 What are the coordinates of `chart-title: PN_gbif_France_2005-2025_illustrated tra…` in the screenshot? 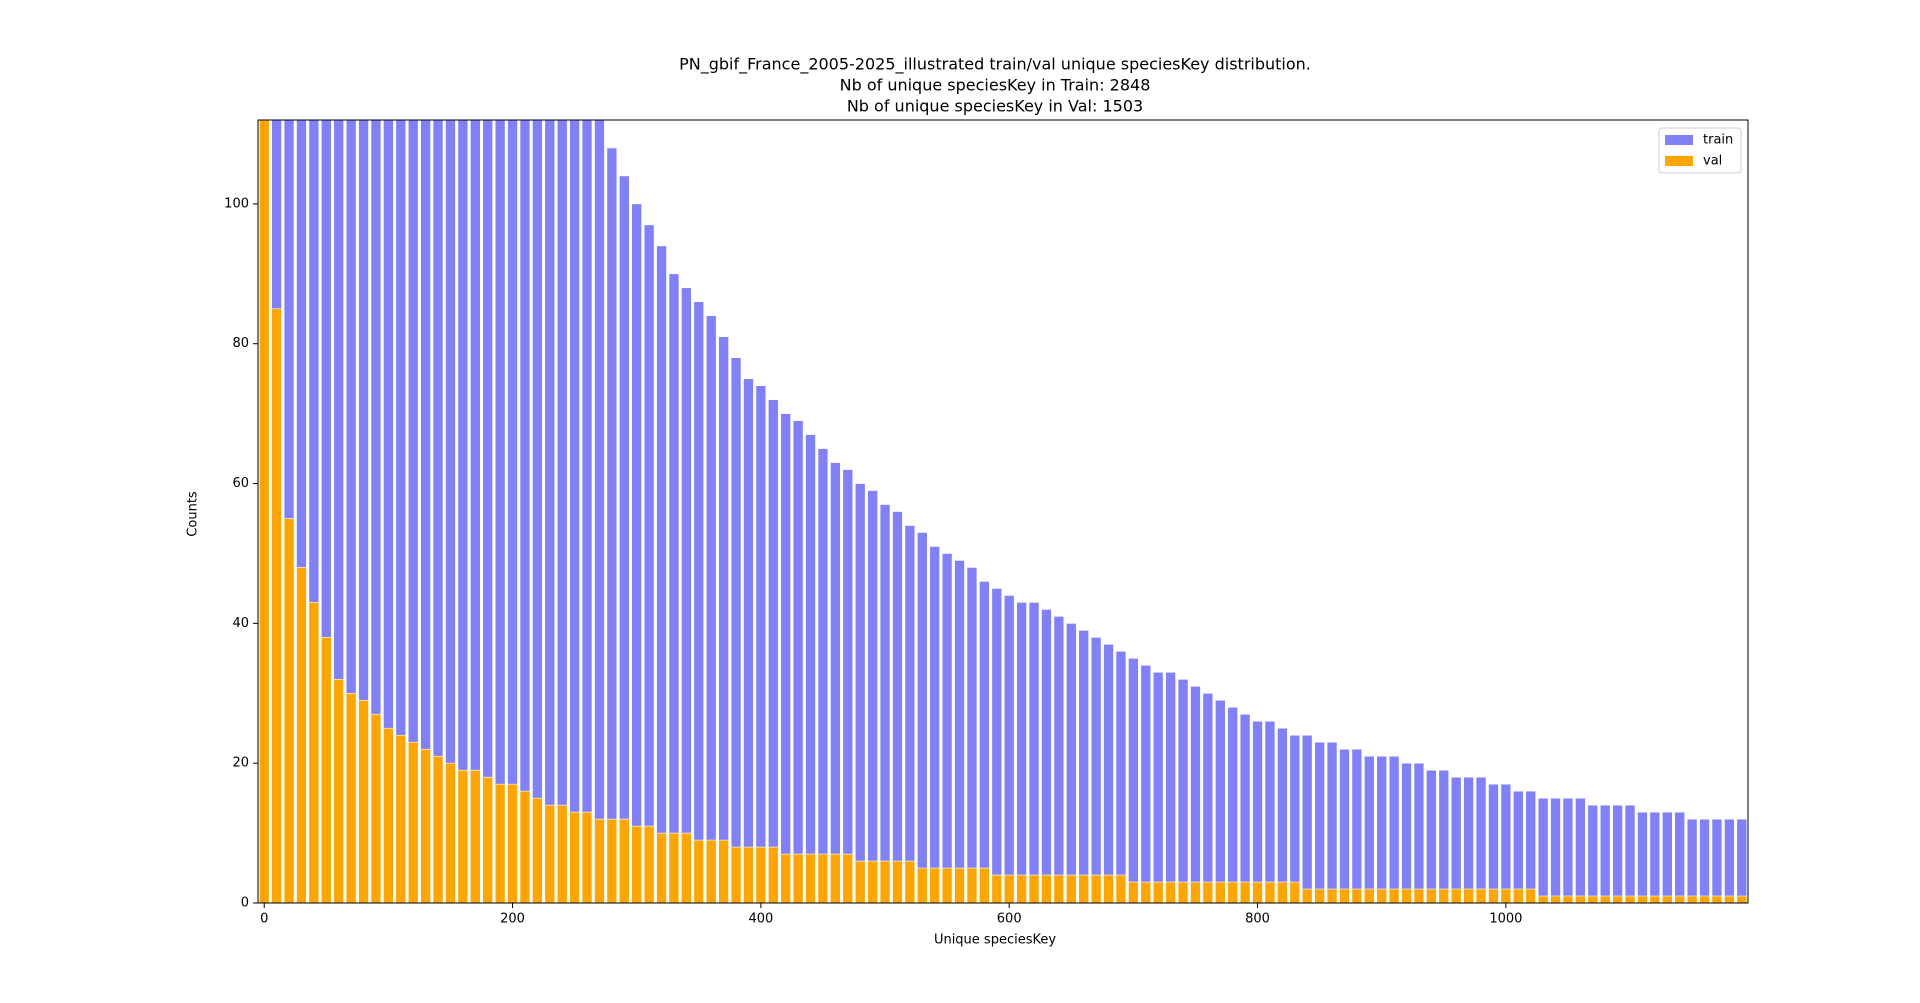 It's located at (995, 65).